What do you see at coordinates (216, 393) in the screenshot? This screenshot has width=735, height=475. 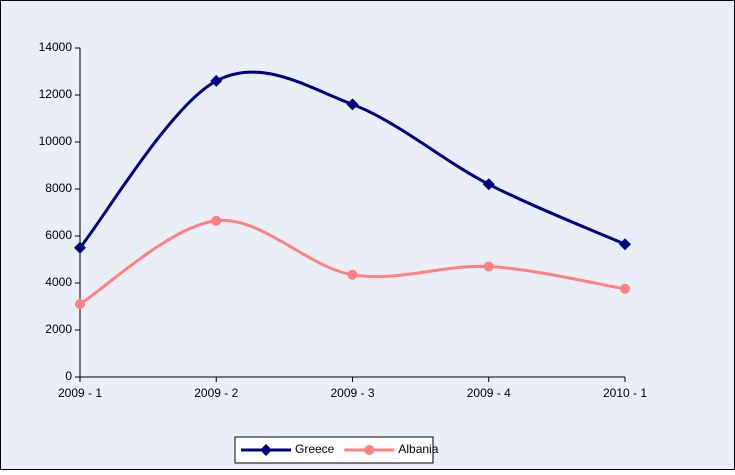 I see `x-tick-label: 2009 - 2` at bounding box center [216, 393].